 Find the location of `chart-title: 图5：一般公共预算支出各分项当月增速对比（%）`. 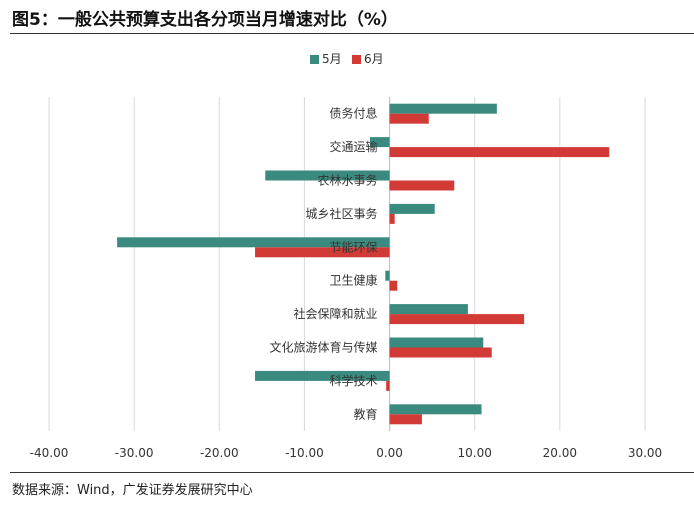

chart-title: 图5：一般公共预算支出各分项当月增速对比（%） is located at coordinates (205, 20).